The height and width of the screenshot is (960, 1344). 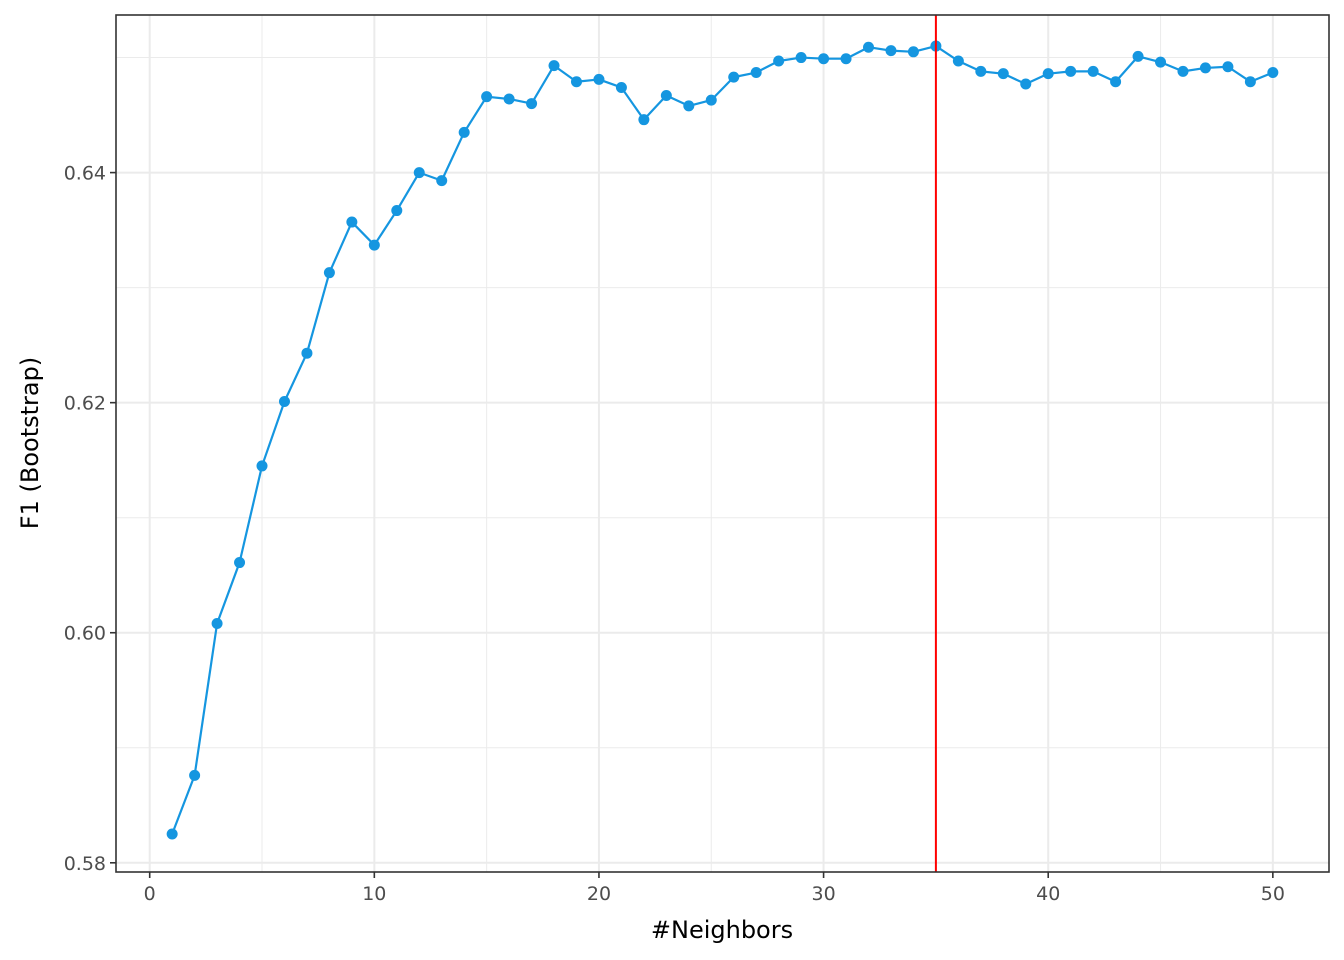 What do you see at coordinates (85, 174) in the screenshot?
I see `y-tick-label: 0.64` at bounding box center [85, 174].